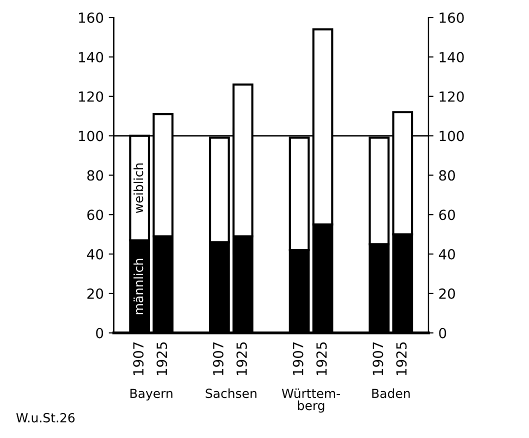 The width and height of the screenshot is (529, 438). I want to click on text: Baden, so click(391, 393).